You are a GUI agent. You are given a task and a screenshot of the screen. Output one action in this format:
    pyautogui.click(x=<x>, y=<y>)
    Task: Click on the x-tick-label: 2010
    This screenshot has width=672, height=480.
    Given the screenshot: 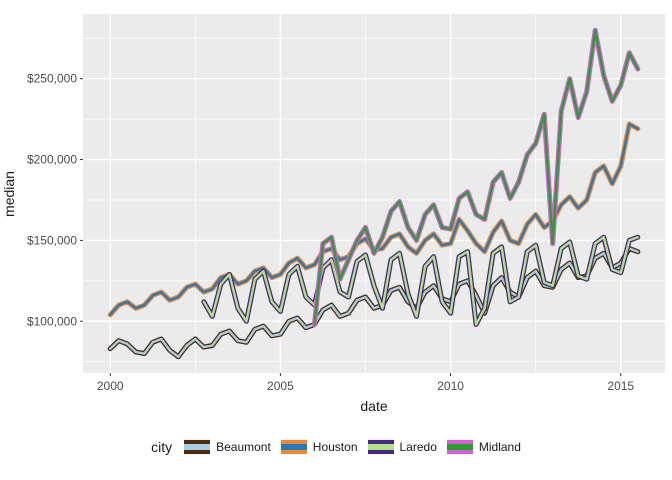 What is the action you would take?
    pyautogui.click(x=450, y=386)
    